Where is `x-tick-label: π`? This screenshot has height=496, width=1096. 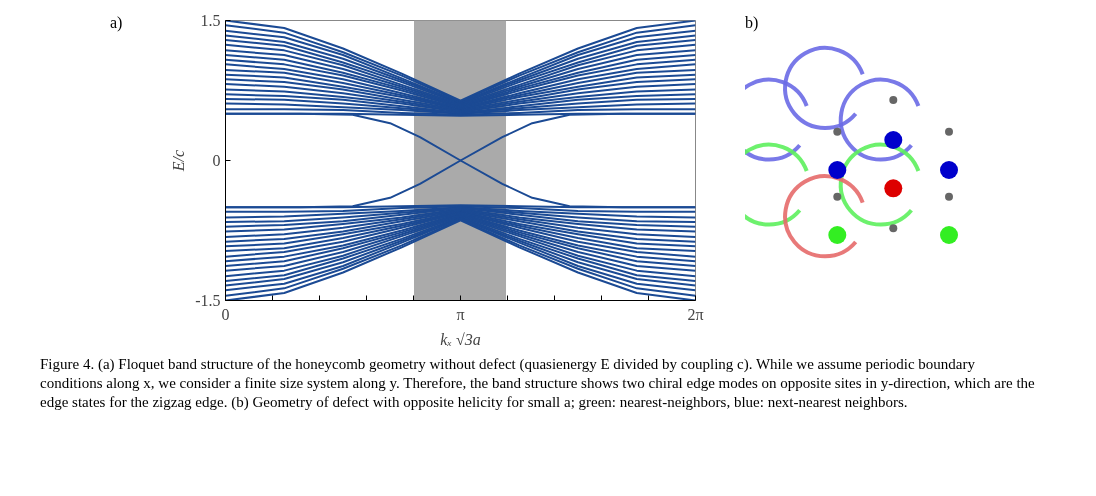
x-tick-label: π is located at coordinates (460, 314).